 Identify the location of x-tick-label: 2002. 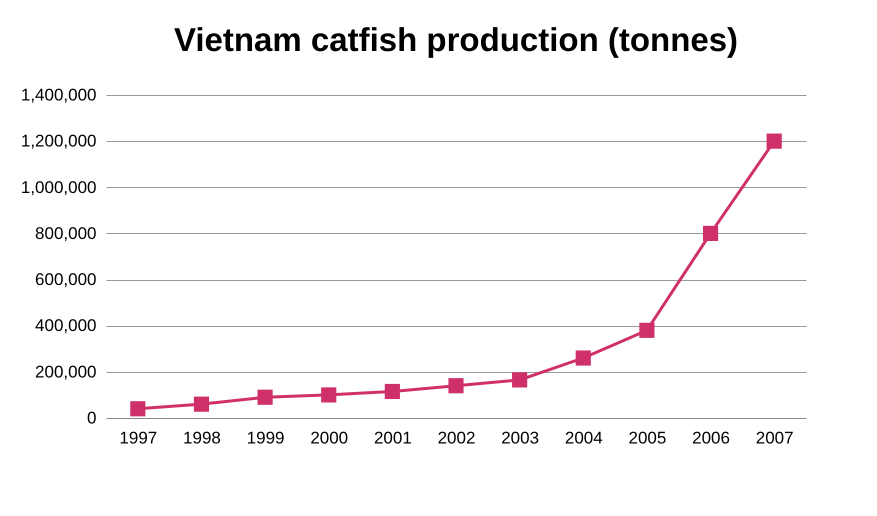
(457, 438).